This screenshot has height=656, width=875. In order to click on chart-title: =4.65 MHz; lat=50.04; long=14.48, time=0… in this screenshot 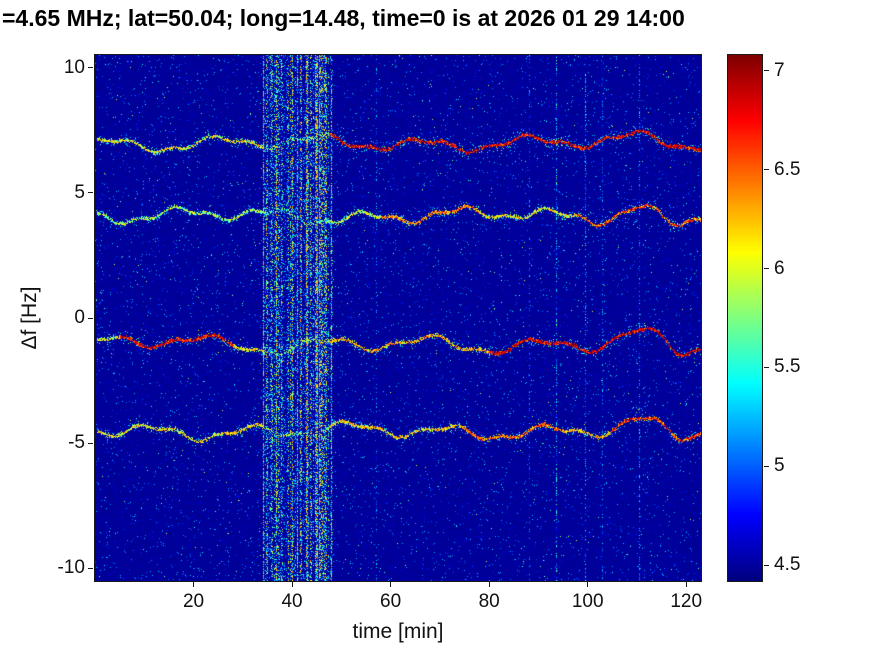, I will do `click(343, 18)`.